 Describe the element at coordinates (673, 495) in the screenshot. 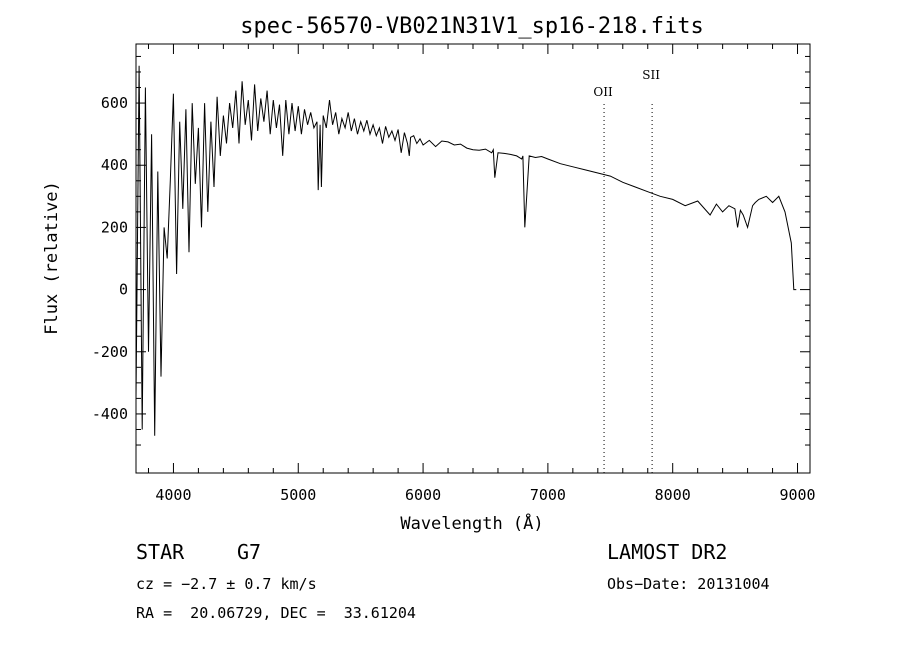

I see `x-tick-label: 8000` at that location.